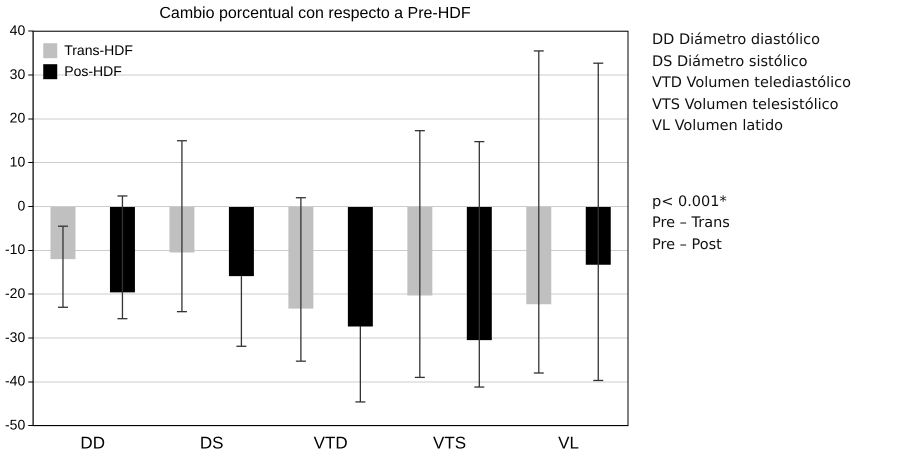 The height and width of the screenshot is (461, 900). I want to click on text: p< 0.001*, so click(690, 202).